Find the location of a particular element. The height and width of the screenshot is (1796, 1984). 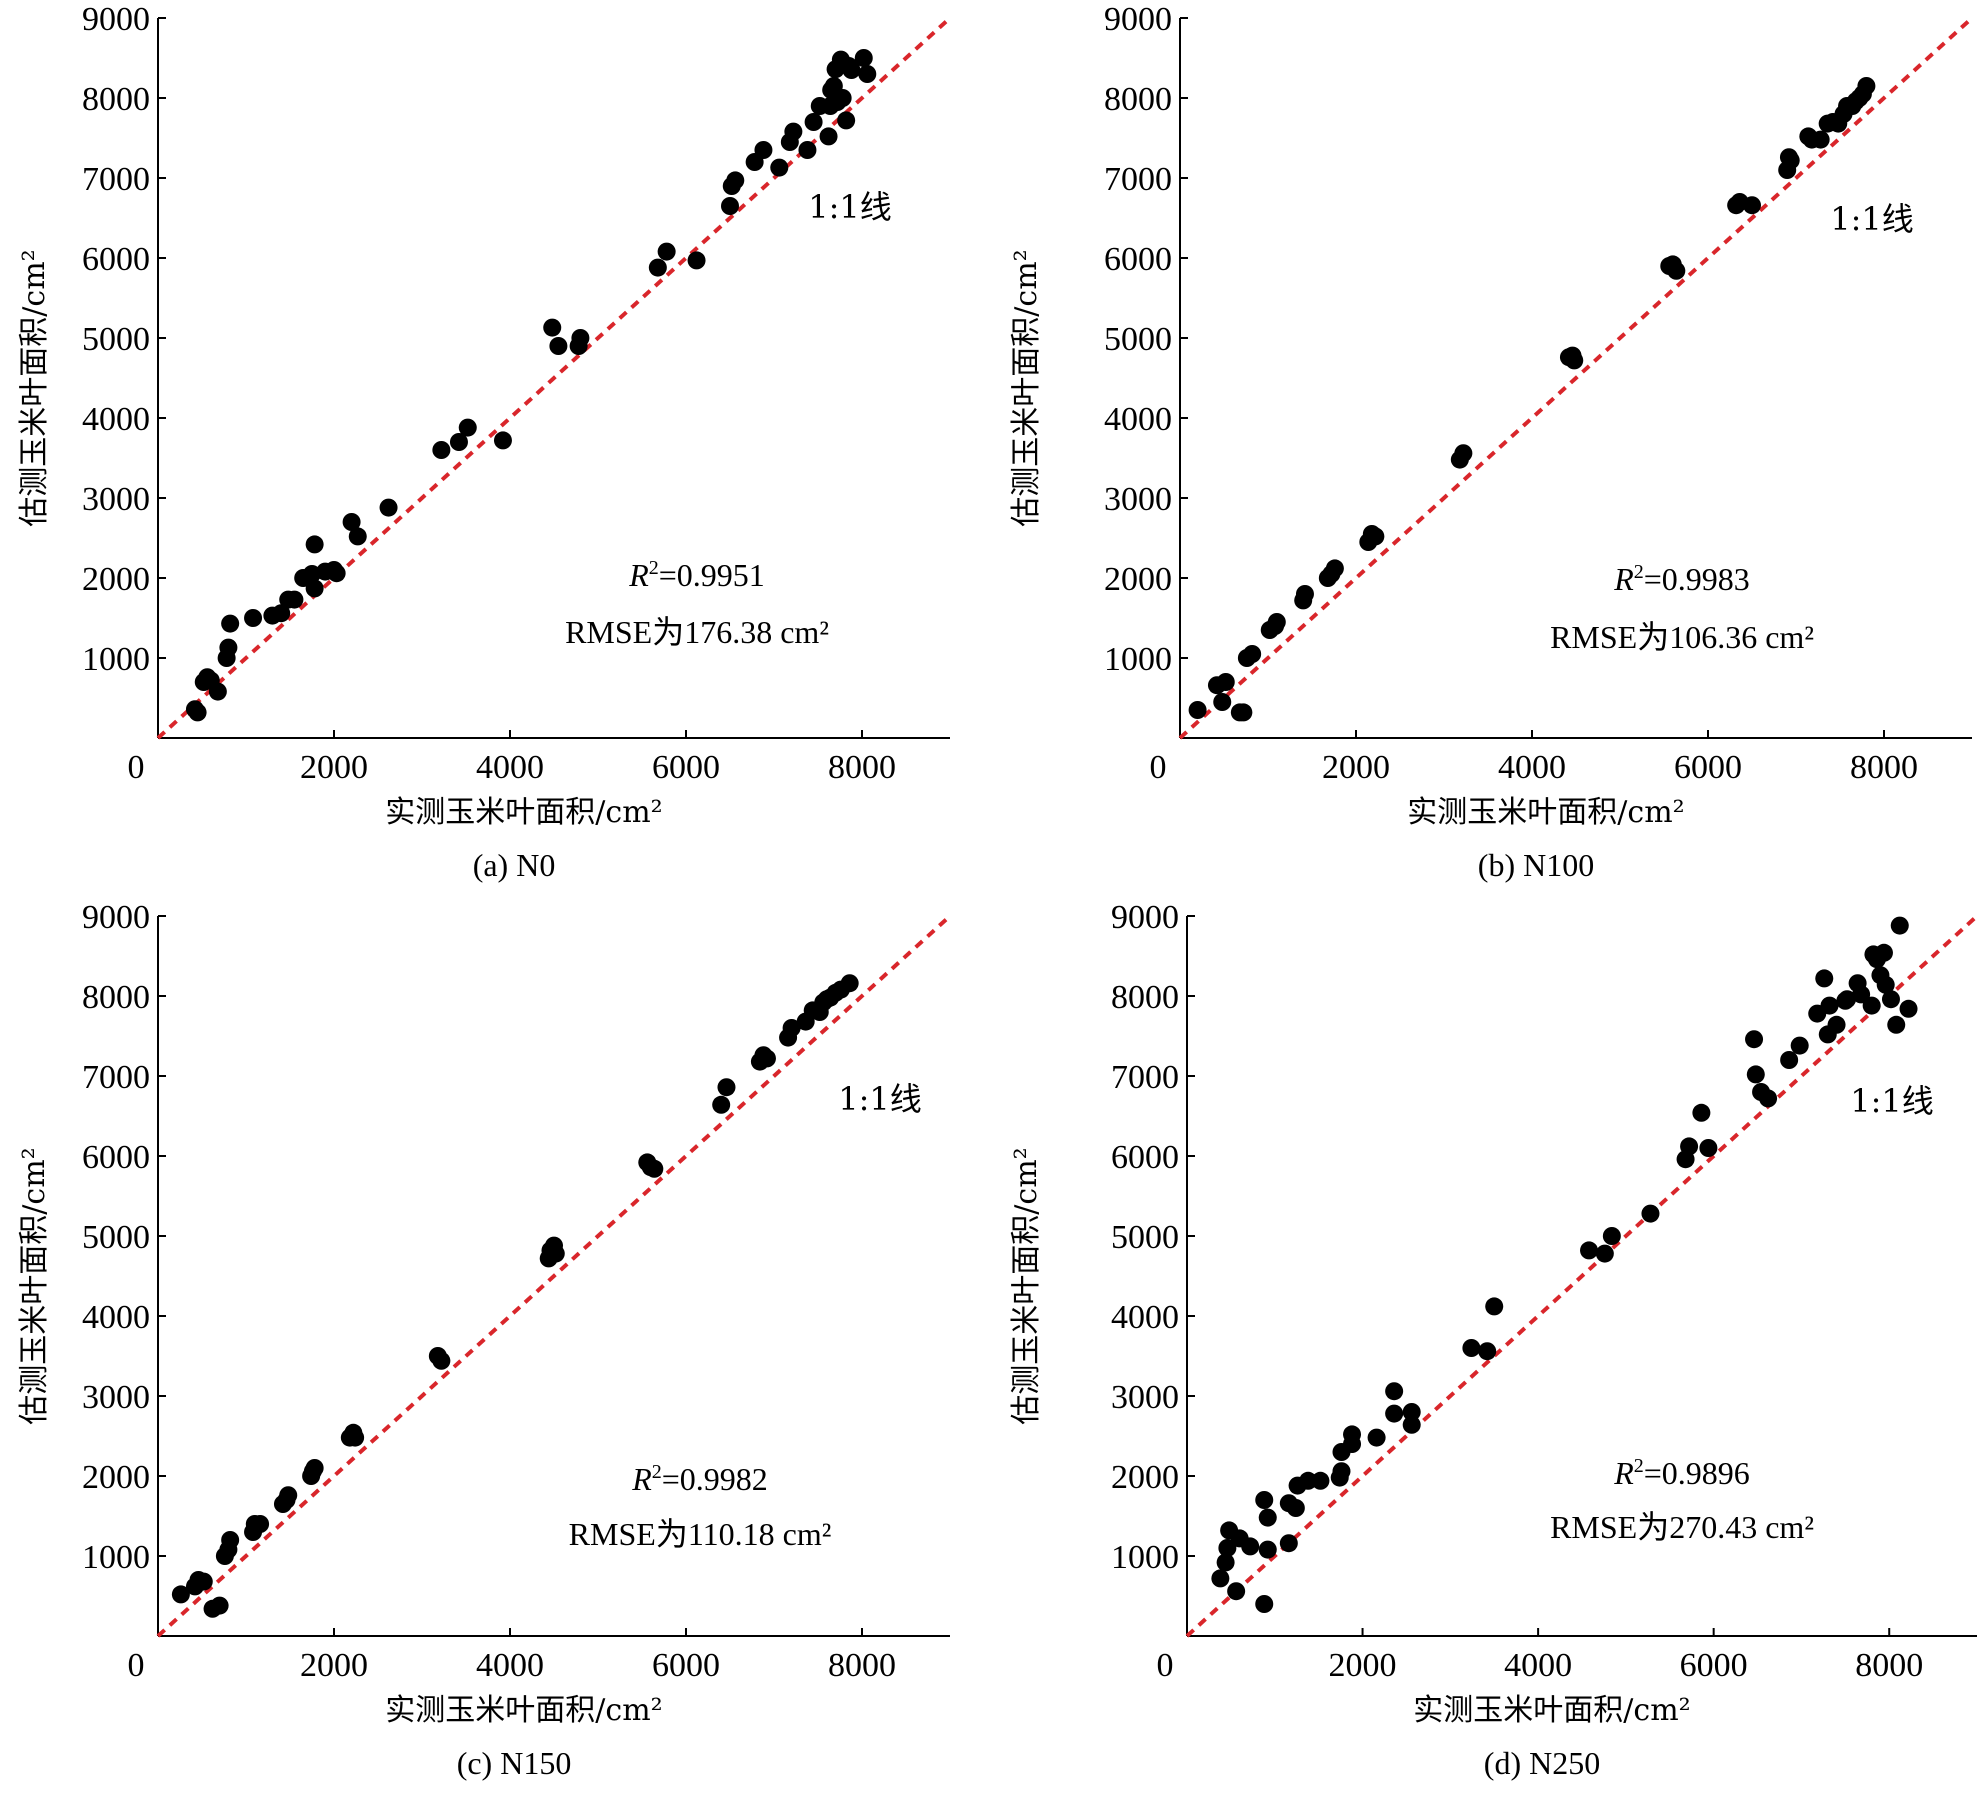

y-tick-label: 2000 is located at coordinates (116, 579).